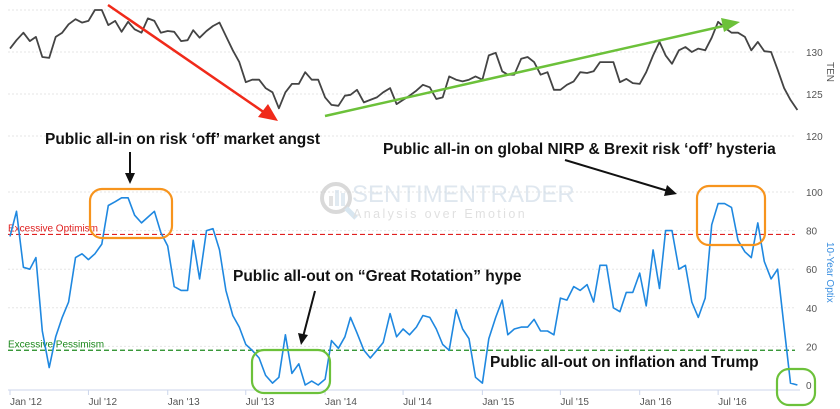  What do you see at coordinates (620, 177) in the screenshot?
I see `arrow-nirp-brexit` at bounding box center [620, 177].